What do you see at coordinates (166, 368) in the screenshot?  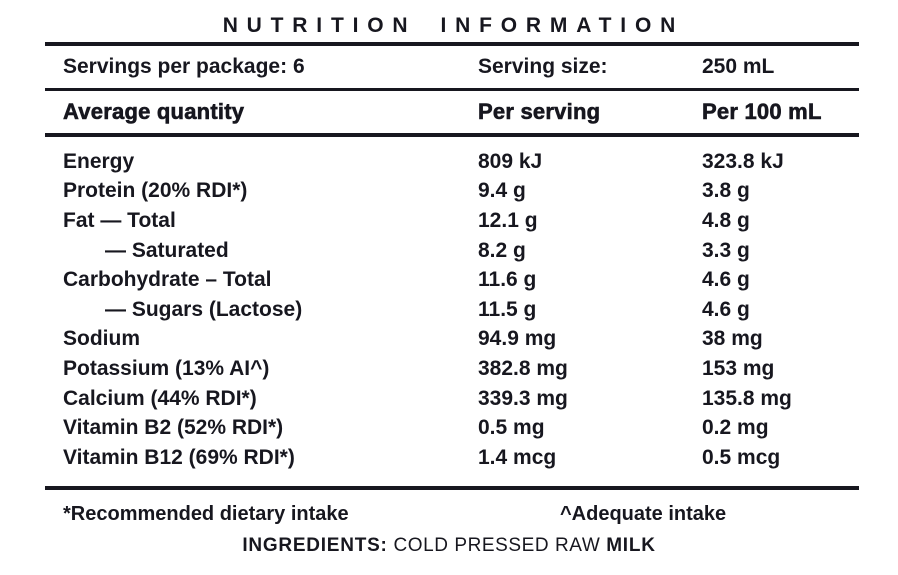 I see `nutrient-label: Potassium (13% AI^)` at bounding box center [166, 368].